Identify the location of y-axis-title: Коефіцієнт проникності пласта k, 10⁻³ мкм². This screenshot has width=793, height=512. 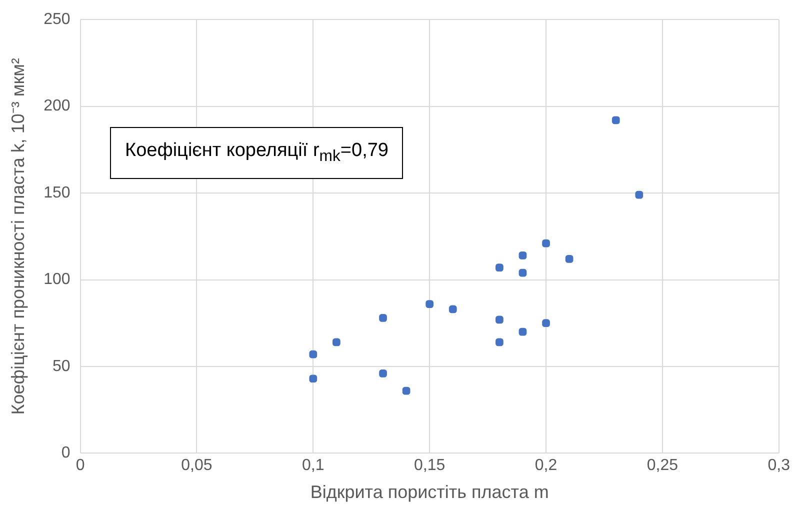
(18, 236).